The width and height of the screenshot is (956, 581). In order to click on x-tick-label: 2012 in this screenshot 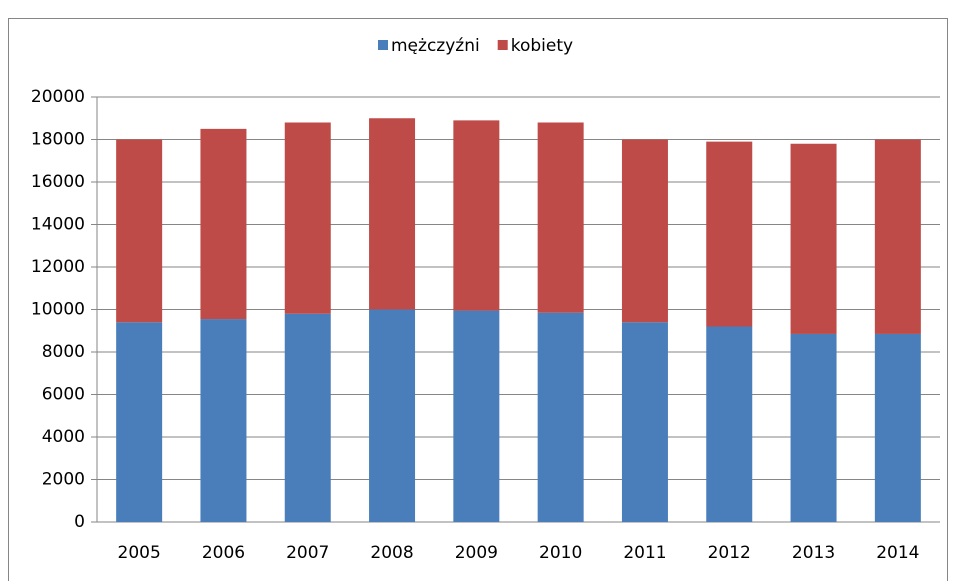, I will do `click(729, 553)`.